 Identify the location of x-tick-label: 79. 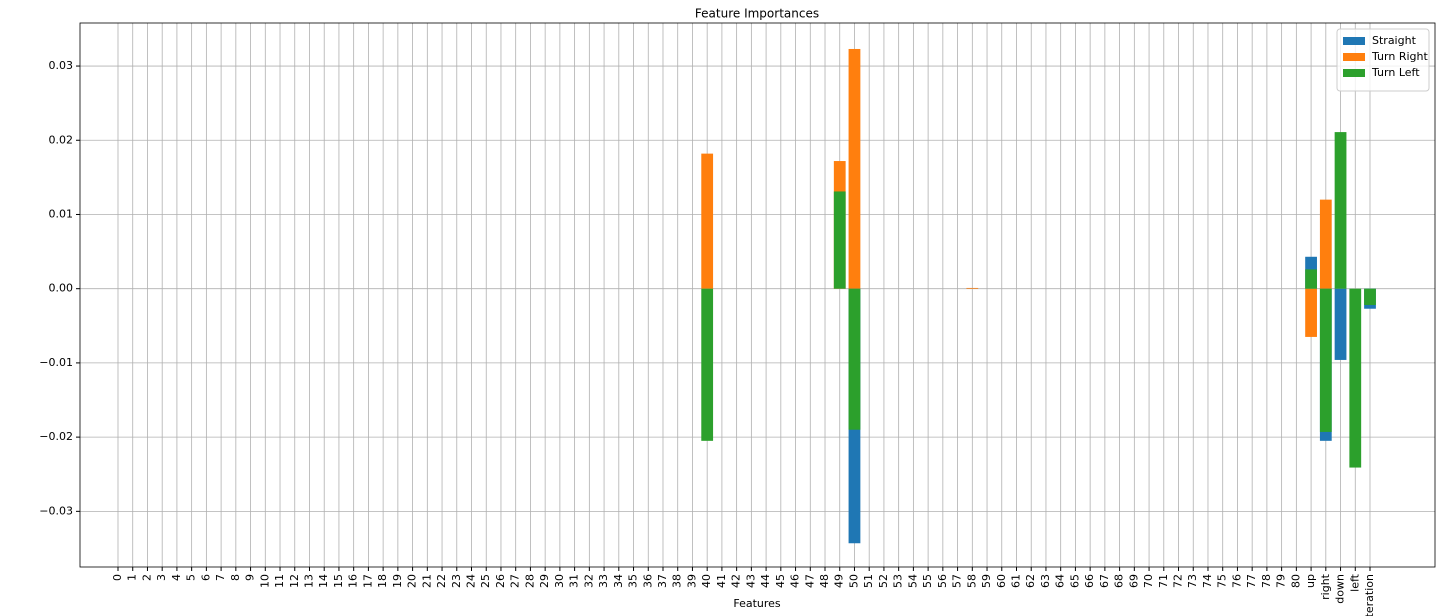
(1281, 581).